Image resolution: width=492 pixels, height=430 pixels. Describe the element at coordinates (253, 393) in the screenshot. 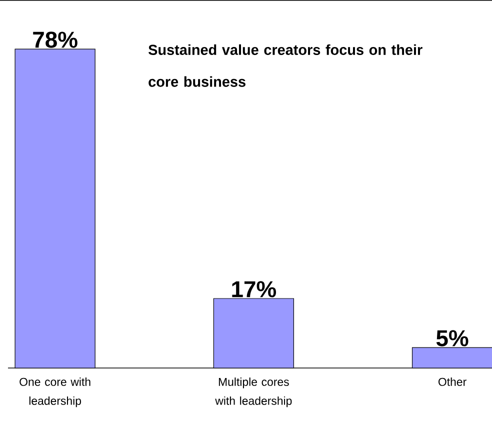

I see `x-tick-label: Multiple cores with leadership` at that location.